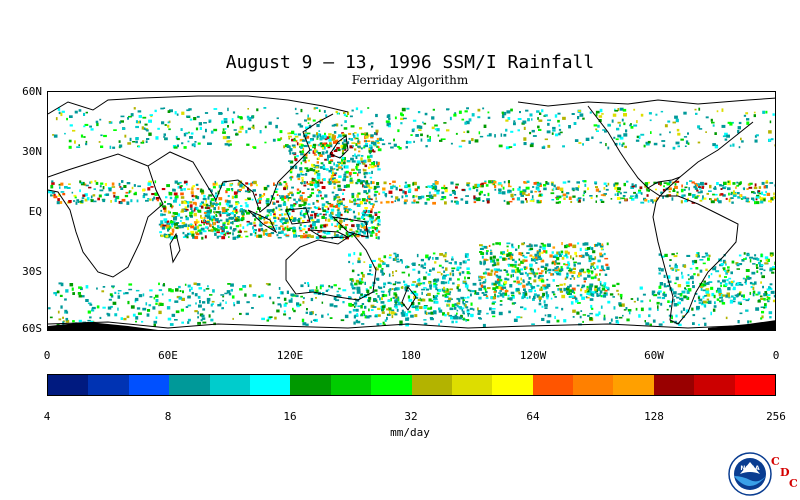 The image size is (800, 500). What do you see at coordinates (290, 355) in the screenshot?
I see `lon-label-120e: 120E` at bounding box center [290, 355].